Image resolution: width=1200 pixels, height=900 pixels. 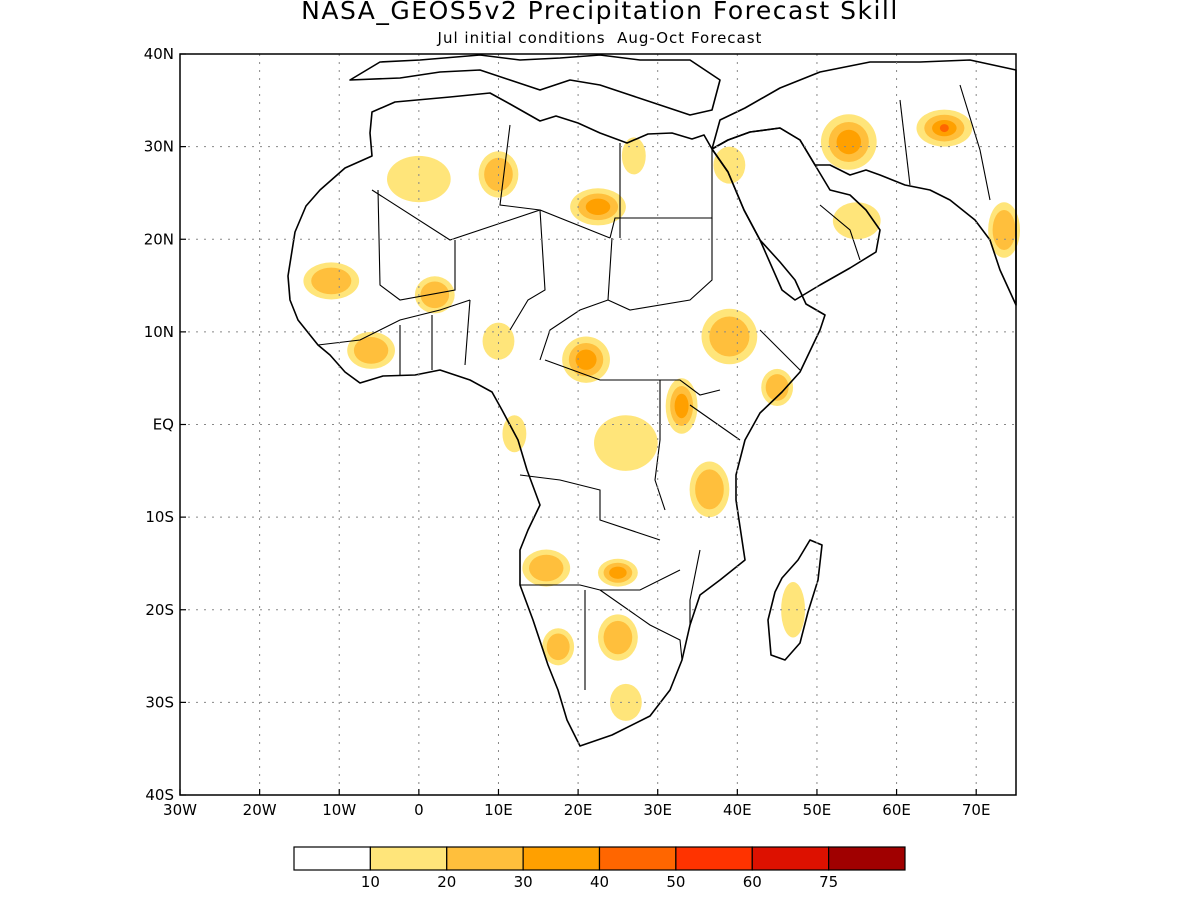 I want to click on map-subtitle: Jul initial conditions Aug-Oct Forecast, so click(x=600, y=38).